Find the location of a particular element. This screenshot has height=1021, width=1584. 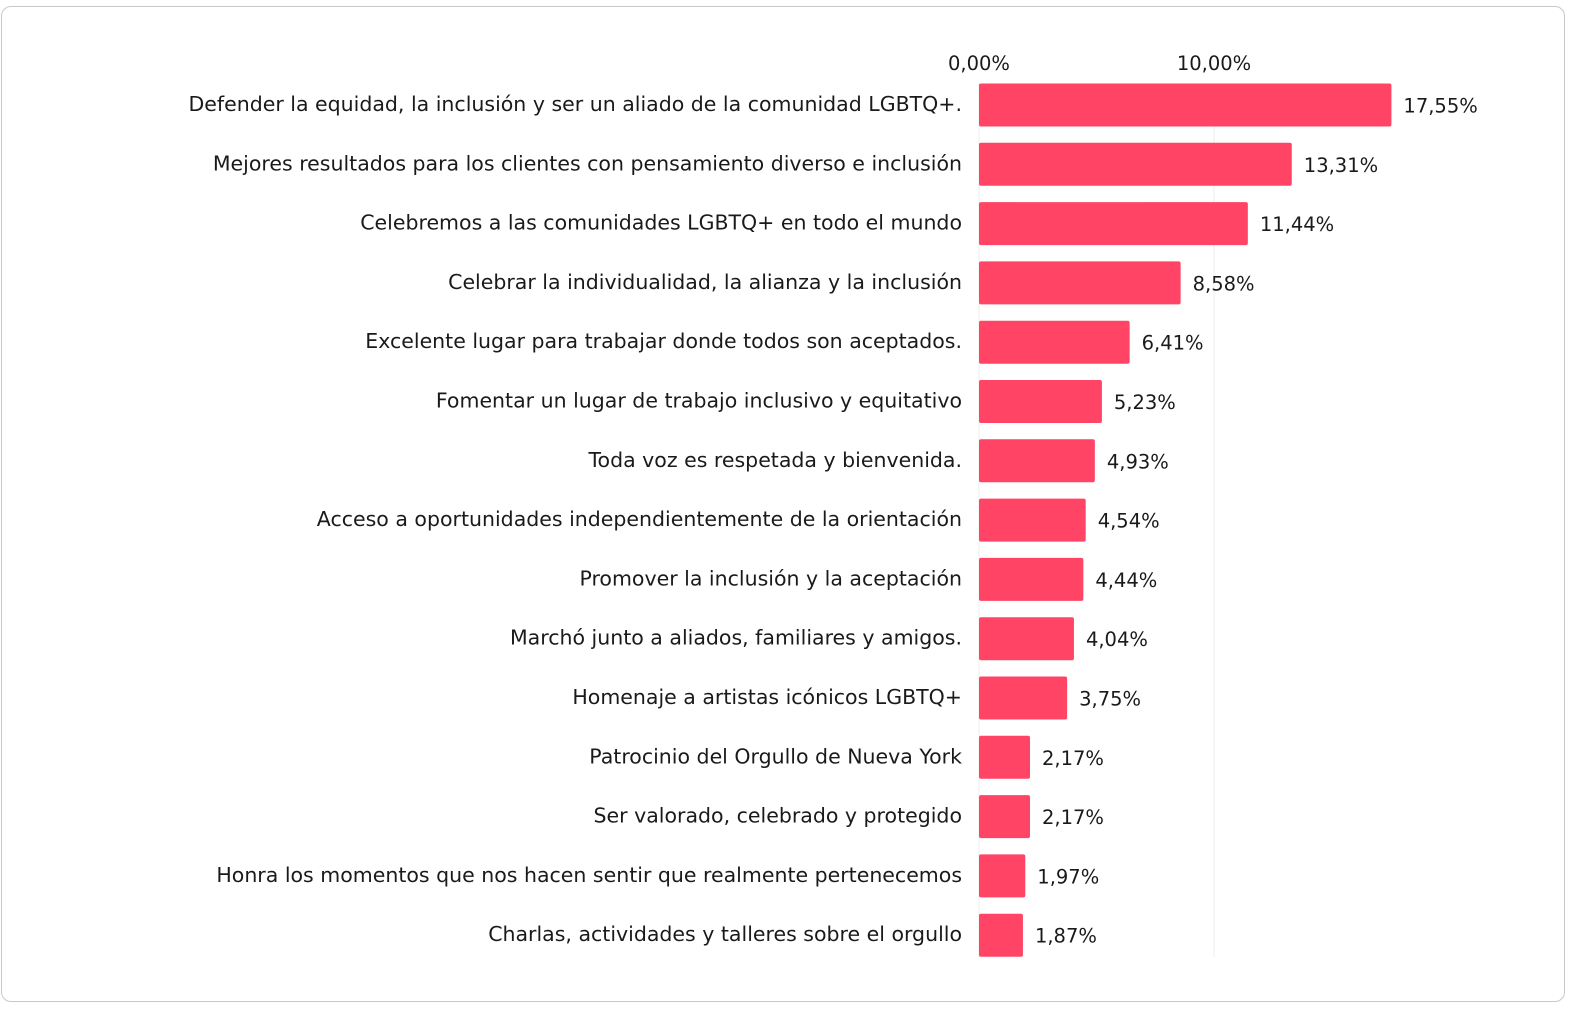

value-label: 17,55% is located at coordinates (1440, 106).